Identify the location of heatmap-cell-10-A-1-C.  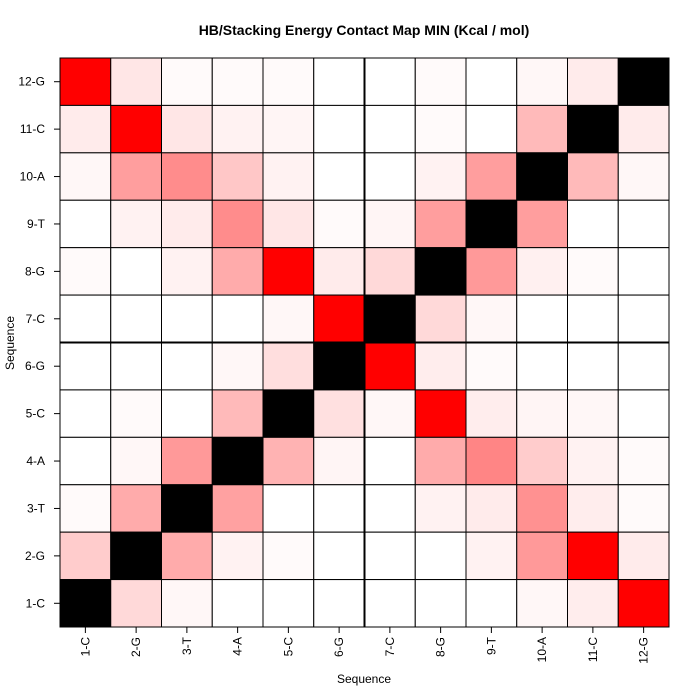
(85, 176).